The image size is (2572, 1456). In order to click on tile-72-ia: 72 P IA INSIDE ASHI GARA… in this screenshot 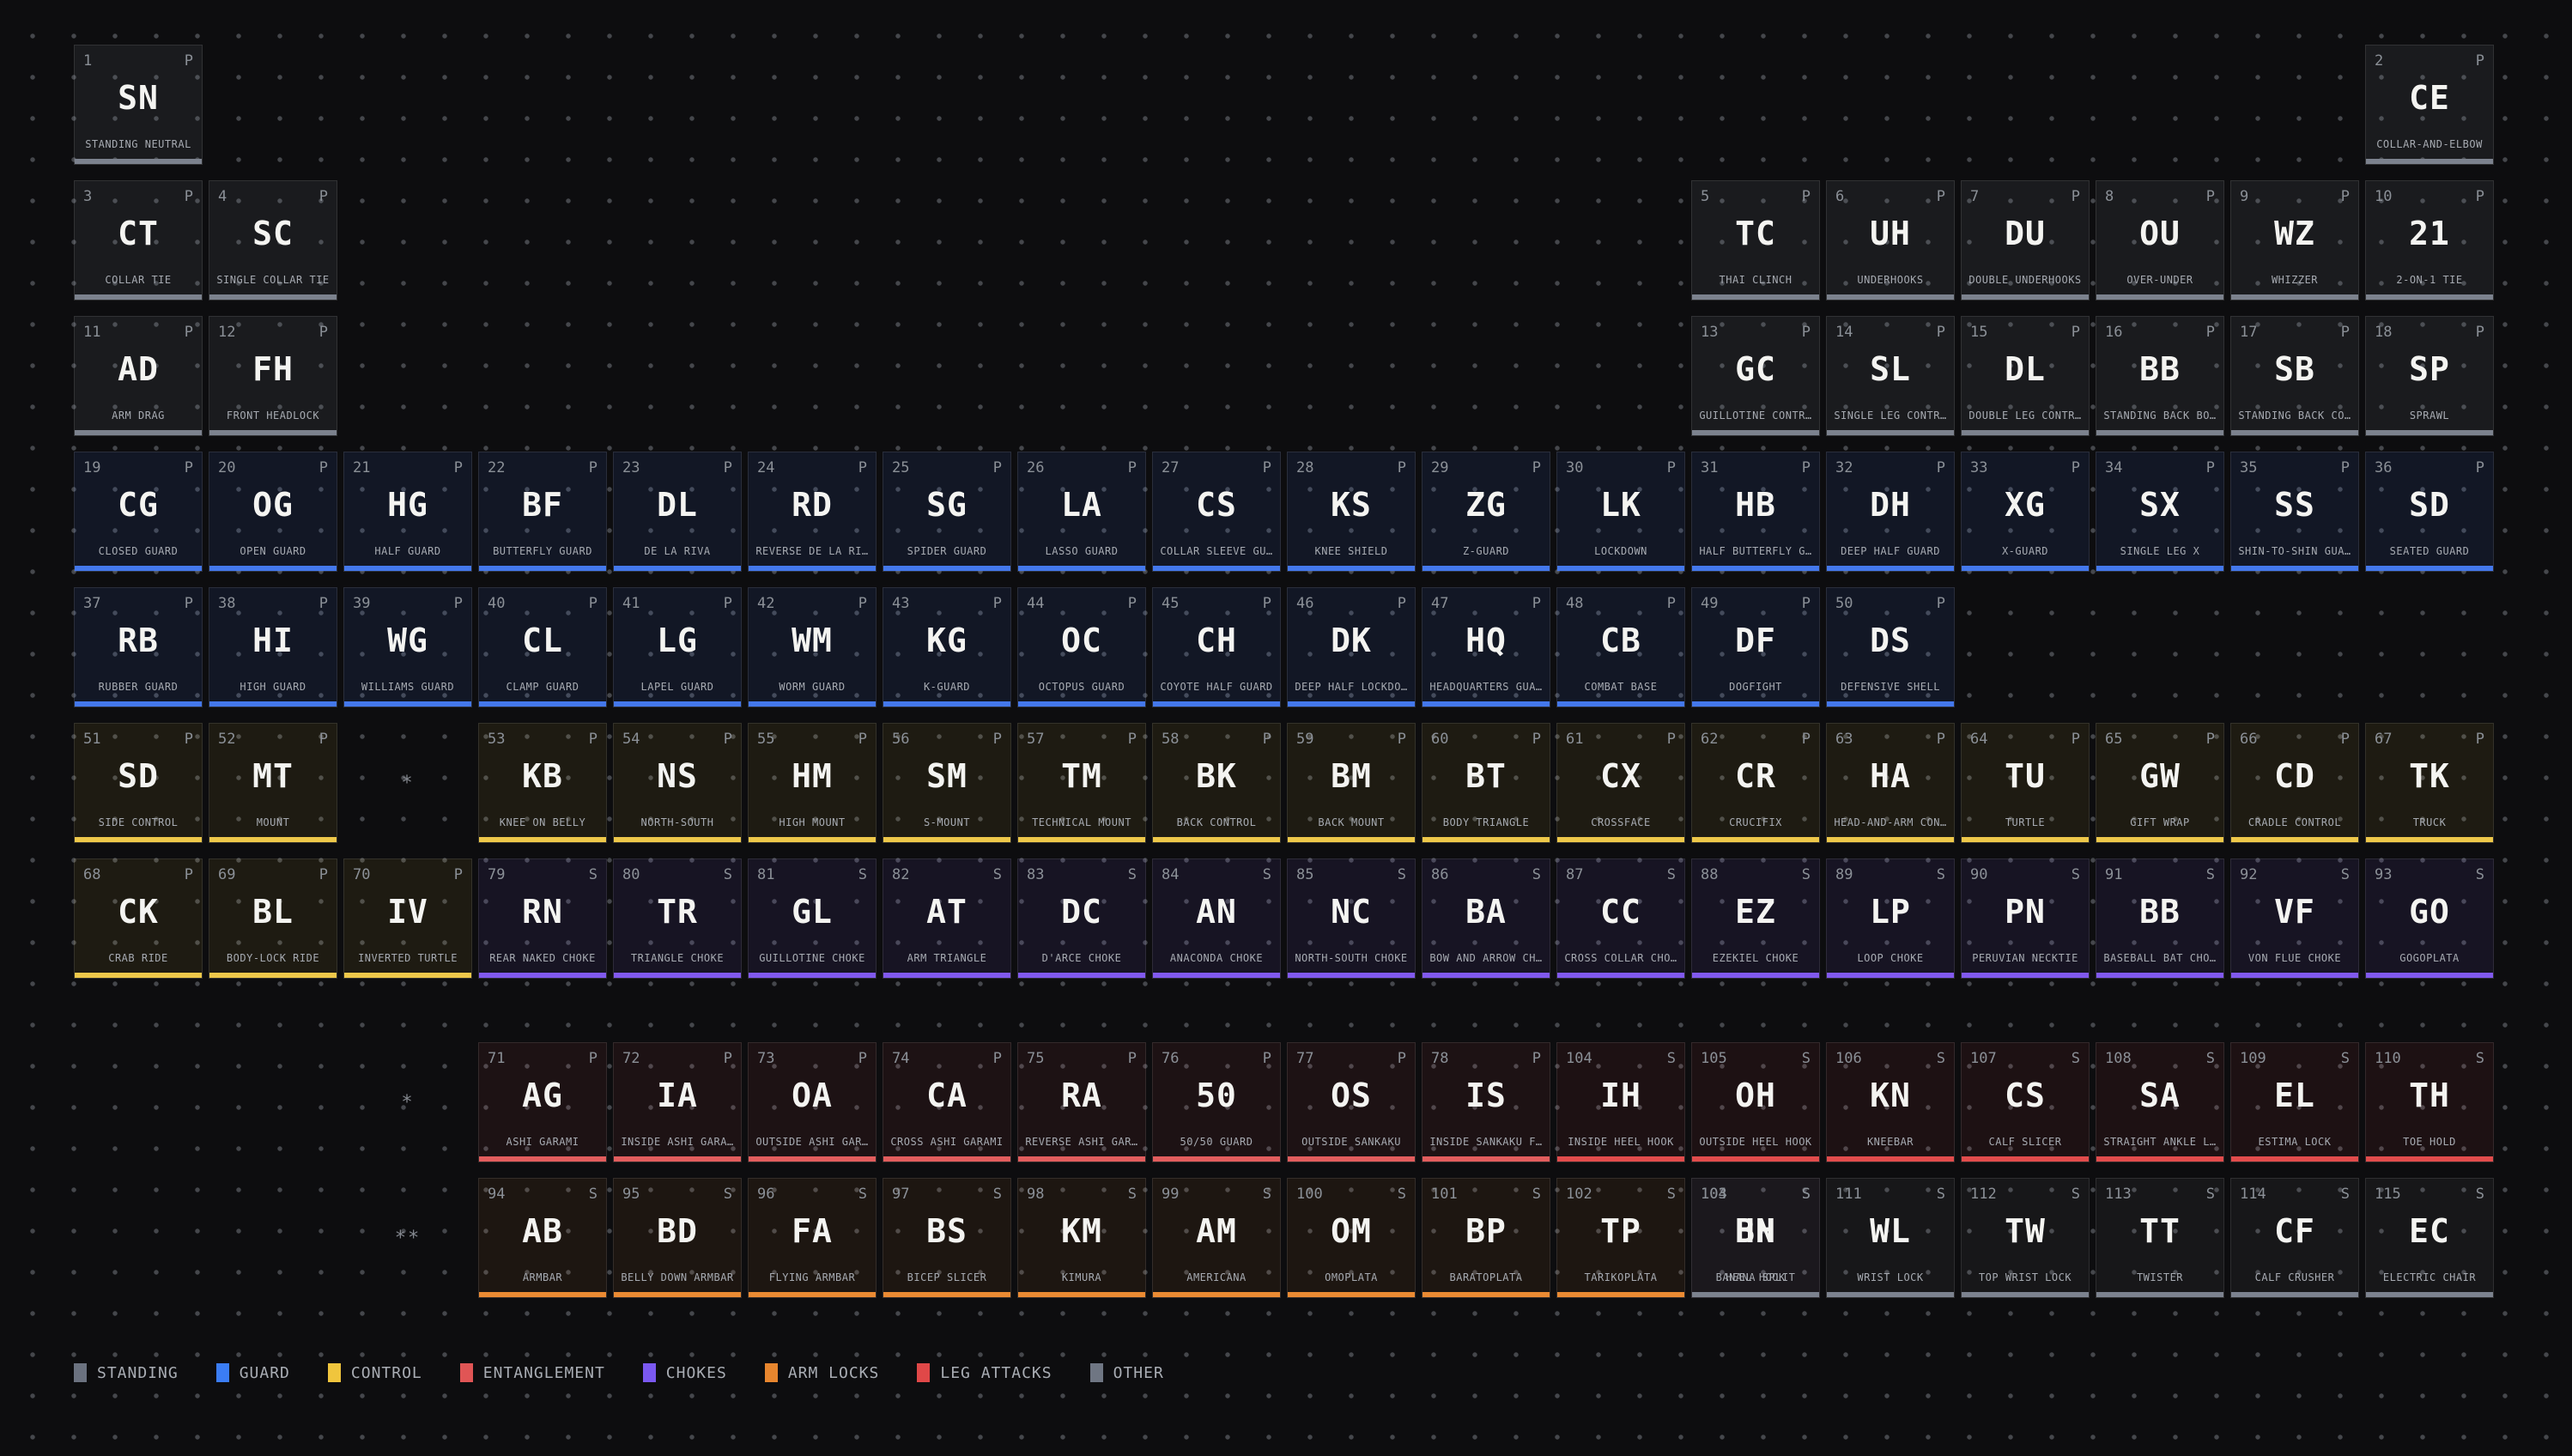, I will do `click(677, 1102)`.